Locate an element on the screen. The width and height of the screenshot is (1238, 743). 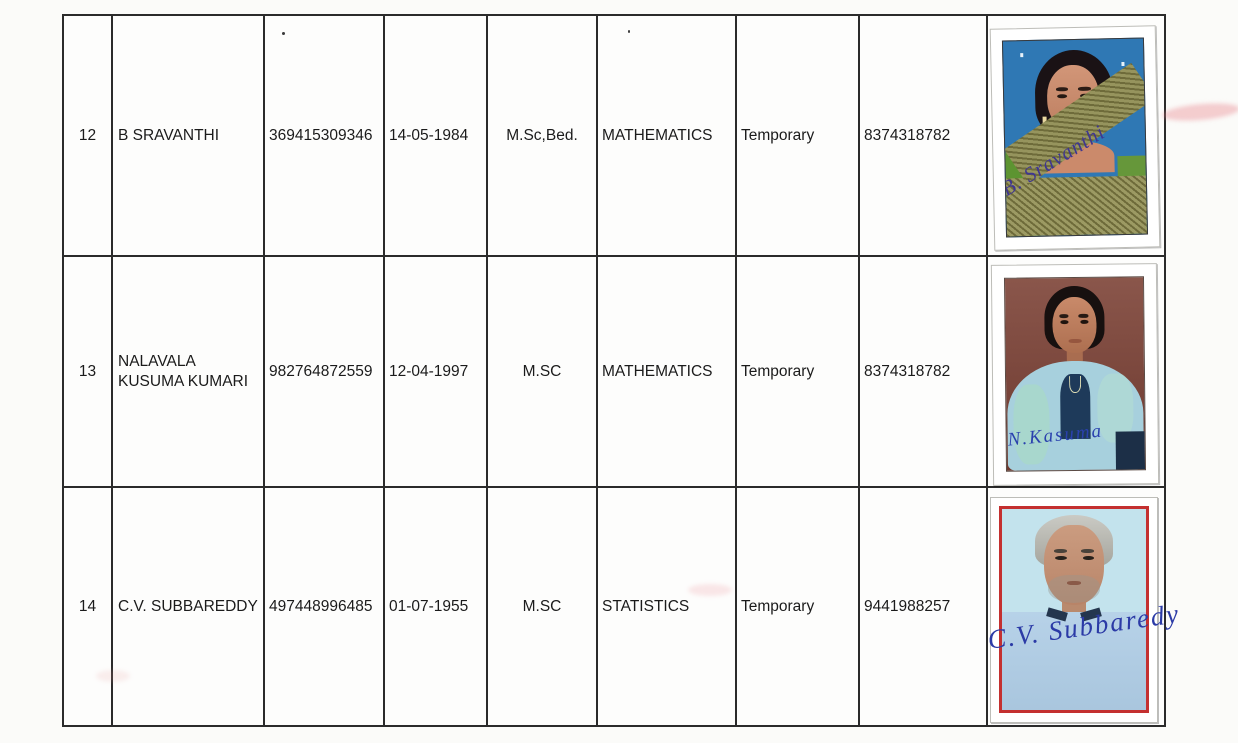
cell-phone: 9441988257 is located at coordinates (924, 606).